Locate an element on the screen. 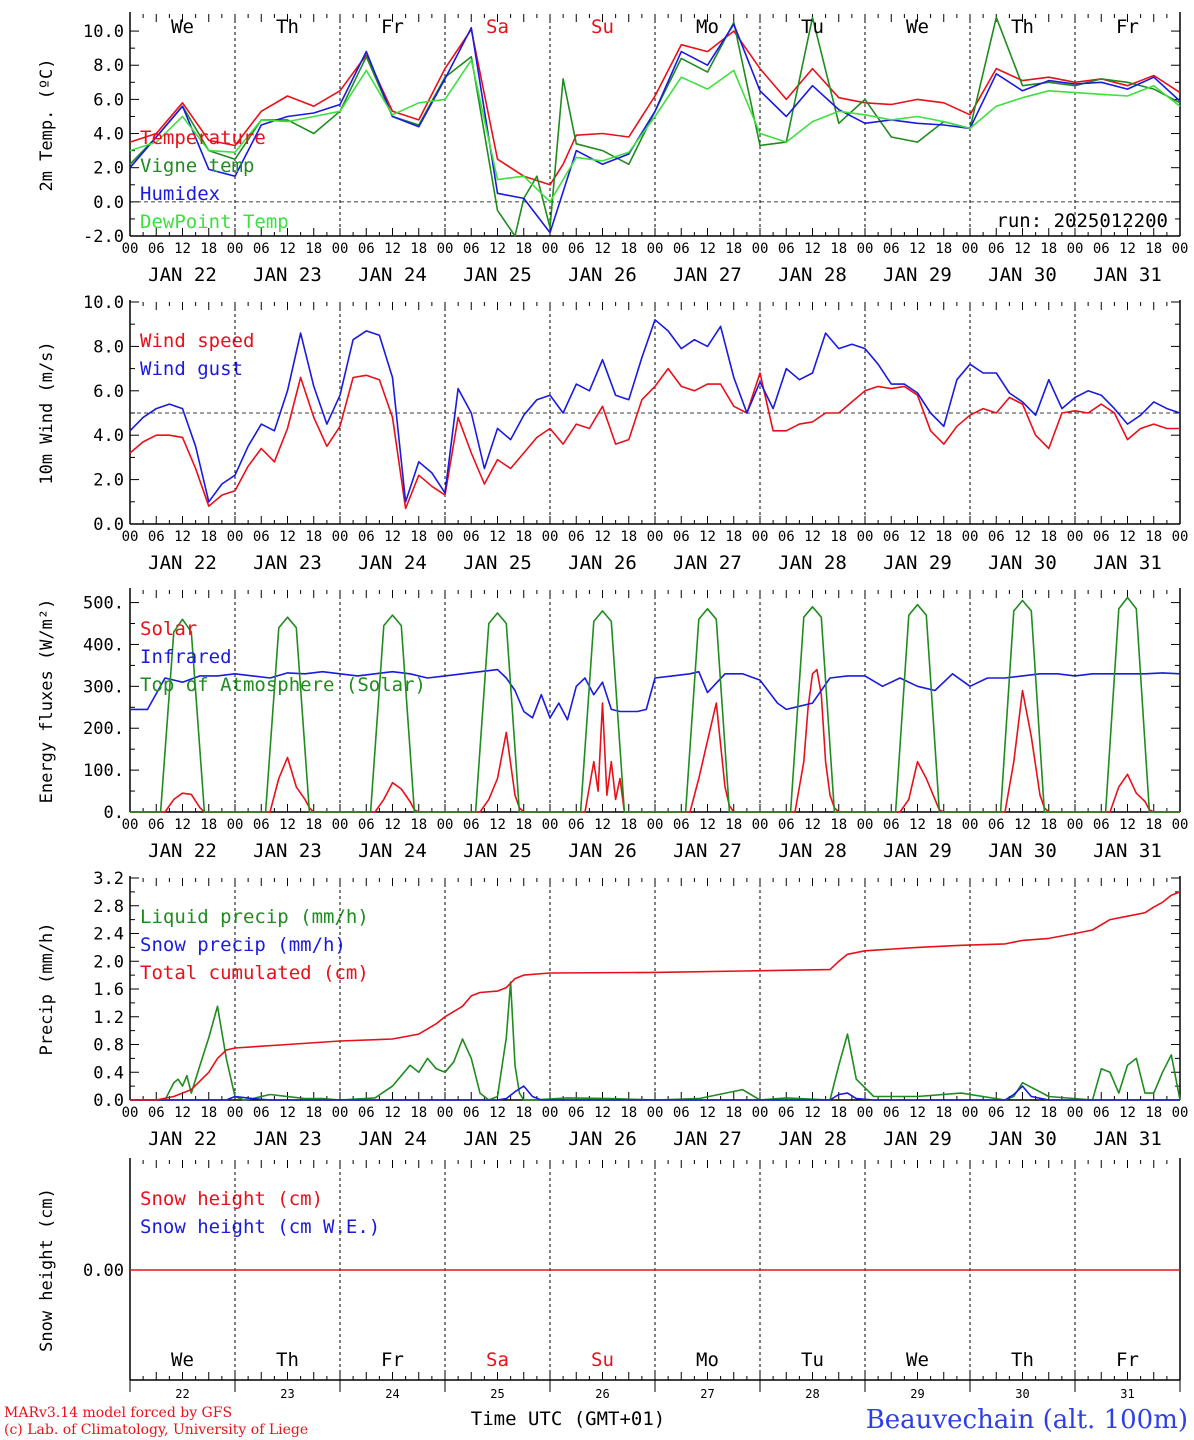  y-axis-label: 2m Temp. (ºC) is located at coordinates (47, 124).